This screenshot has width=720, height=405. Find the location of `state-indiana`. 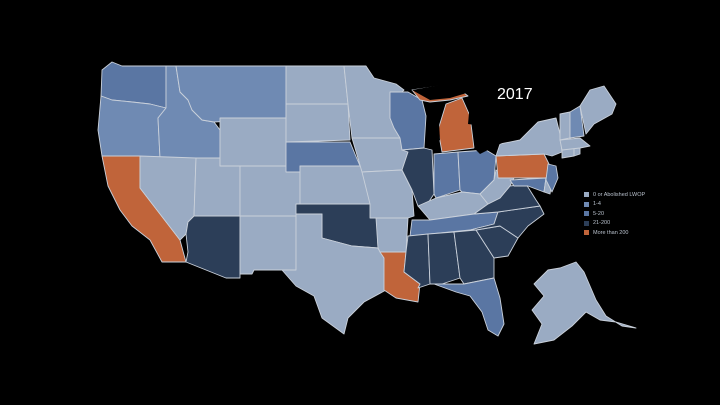

state-indiana is located at coordinates (447, 175).